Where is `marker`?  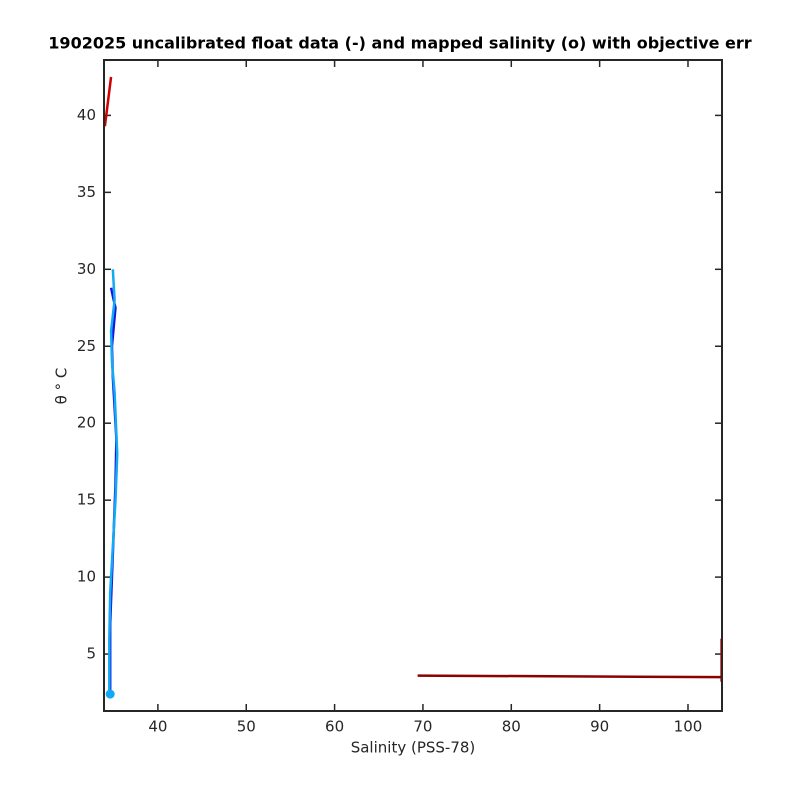 marker is located at coordinates (110, 694).